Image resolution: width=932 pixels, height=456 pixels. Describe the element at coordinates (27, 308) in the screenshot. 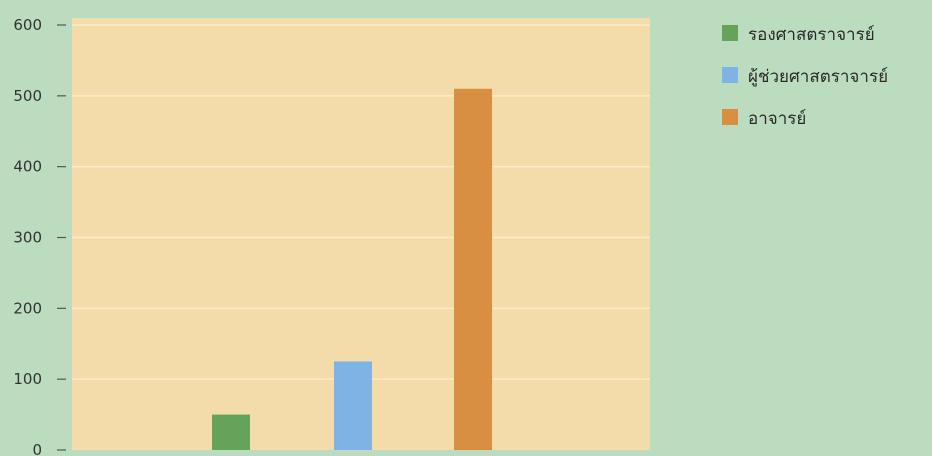

I see `y-tick-label: 200` at that location.